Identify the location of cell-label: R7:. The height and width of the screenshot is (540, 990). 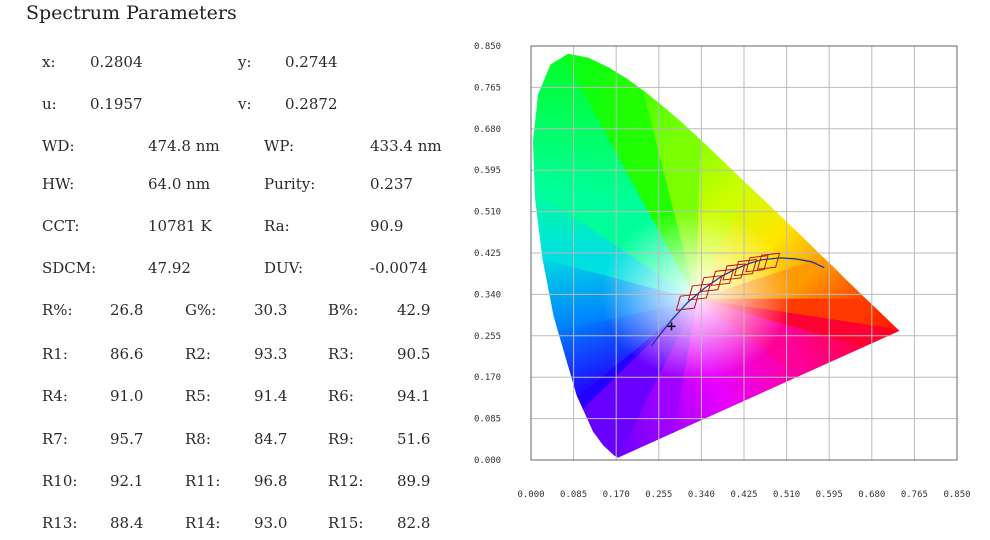
(55, 439).